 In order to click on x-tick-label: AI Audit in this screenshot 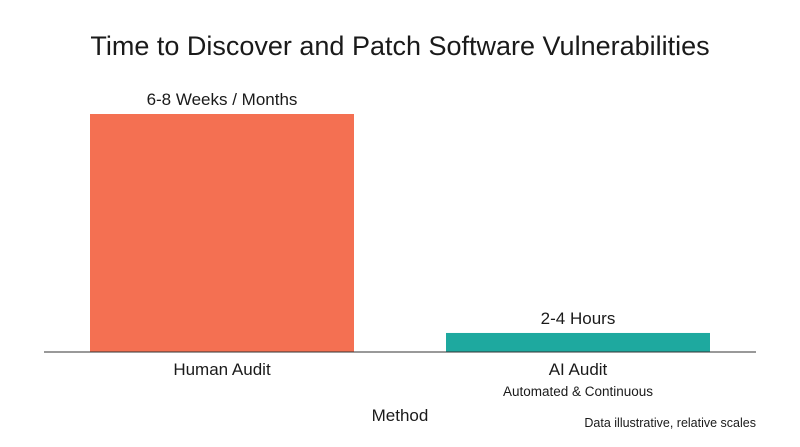, I will do `click(578, 369)`.